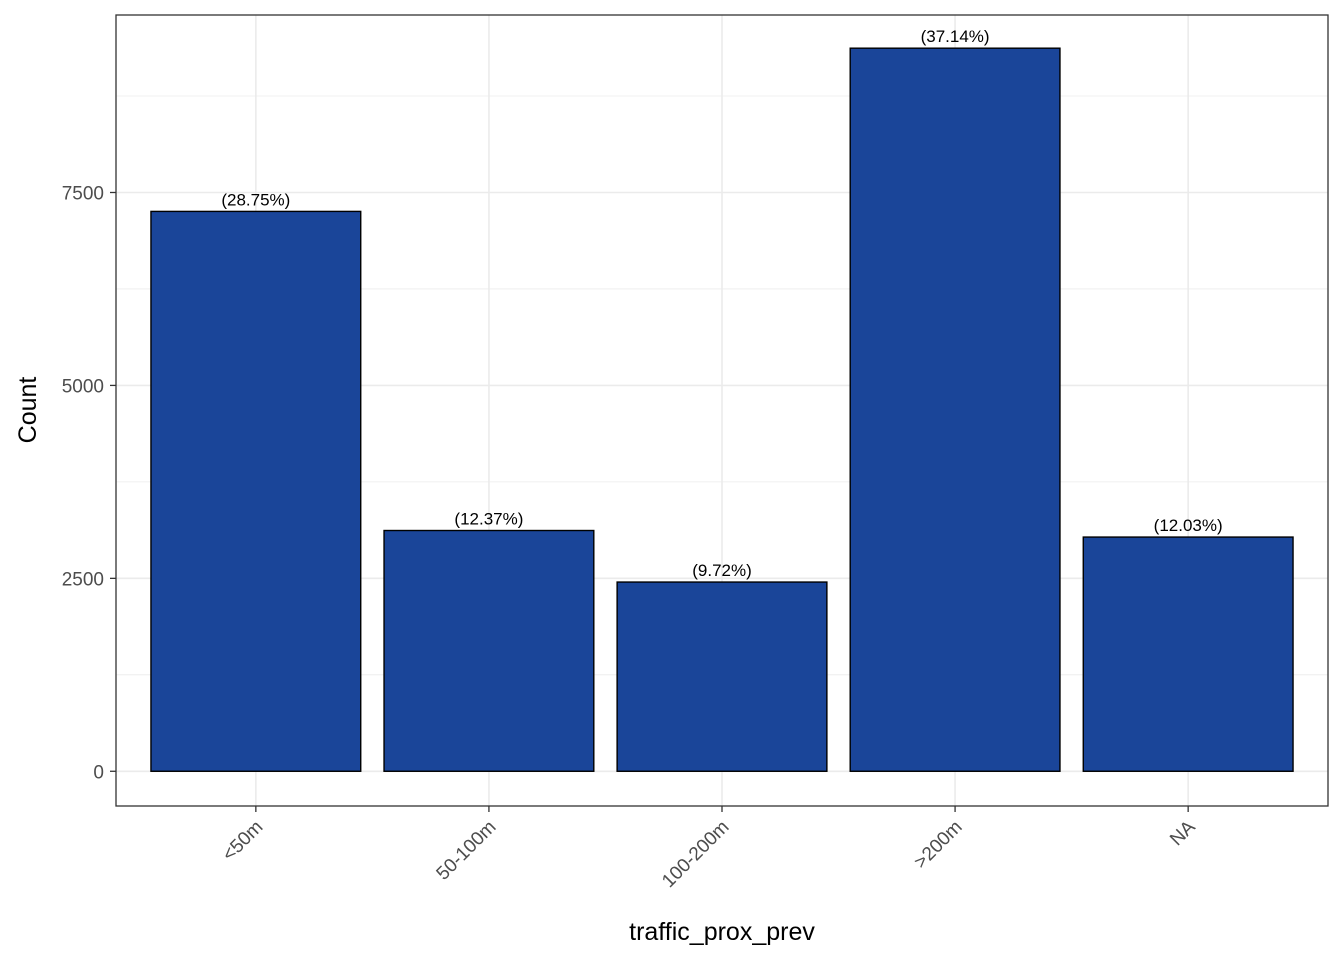  I want to click on x-tick-label: 100-200m, so click(695, 854).